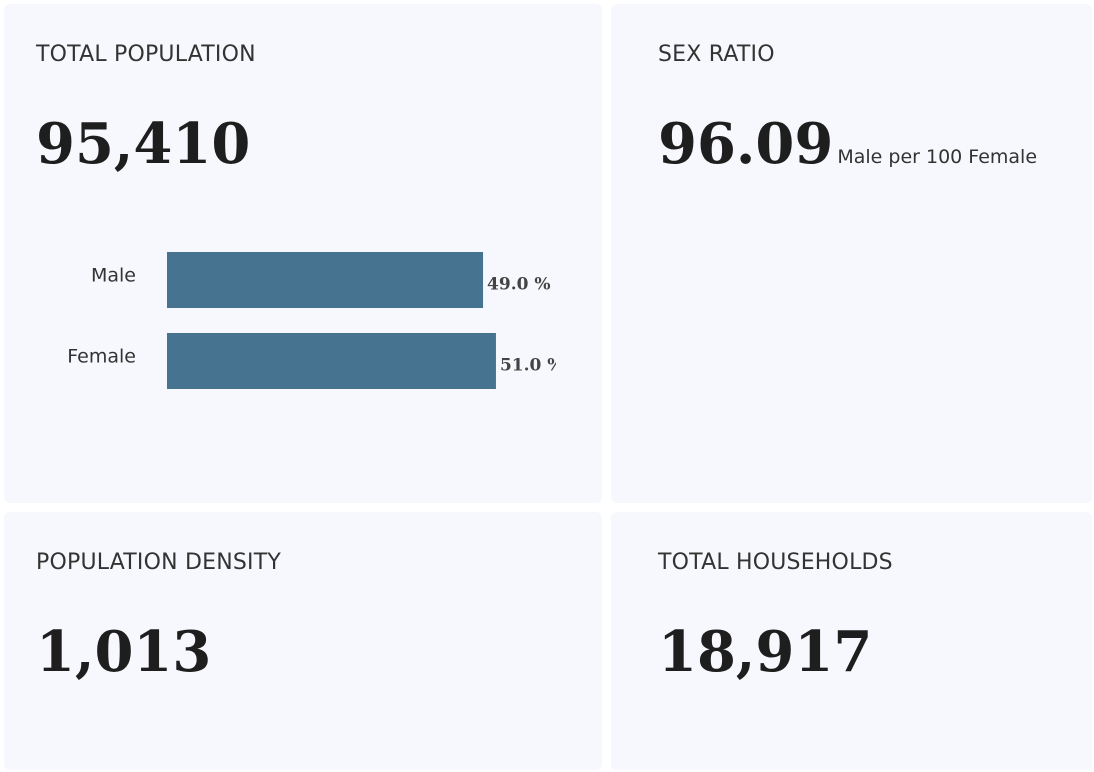  Describe the element at coordinates (937, 157) in the screenshot. I see `value-unit: Male per 100 Female` at that location.